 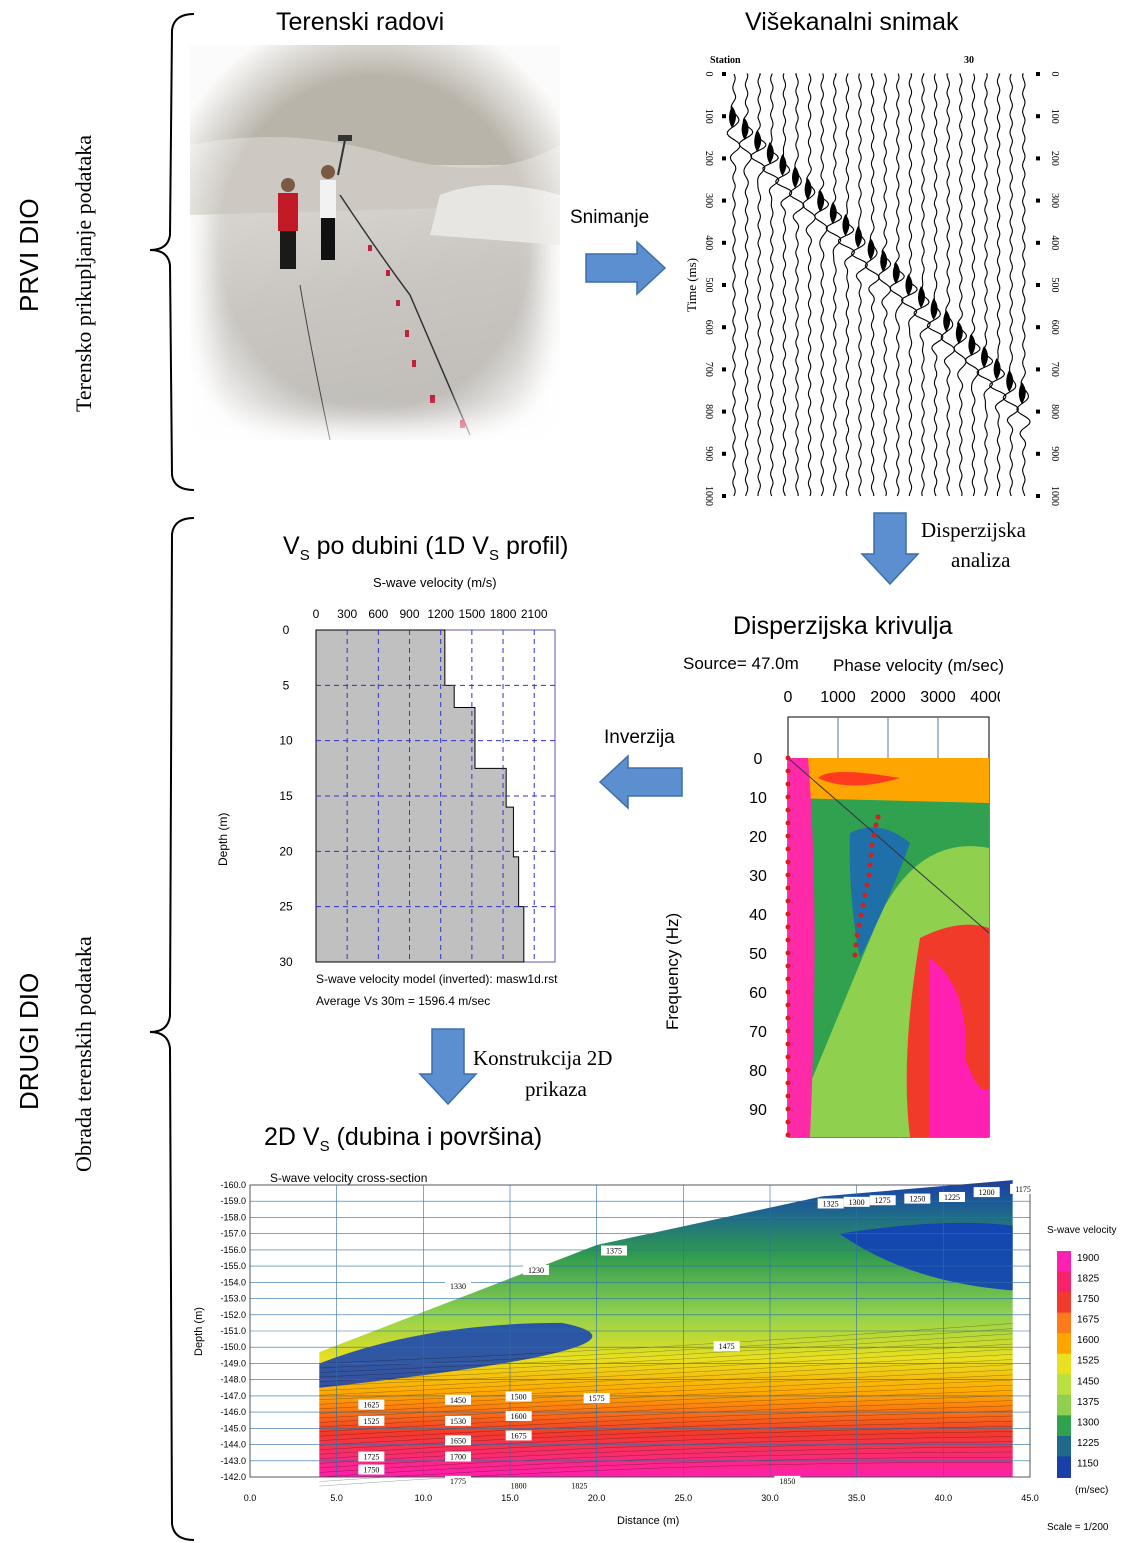 I want to click on second-section-title: DRUGI DIO, so click(x=29, y=1041).